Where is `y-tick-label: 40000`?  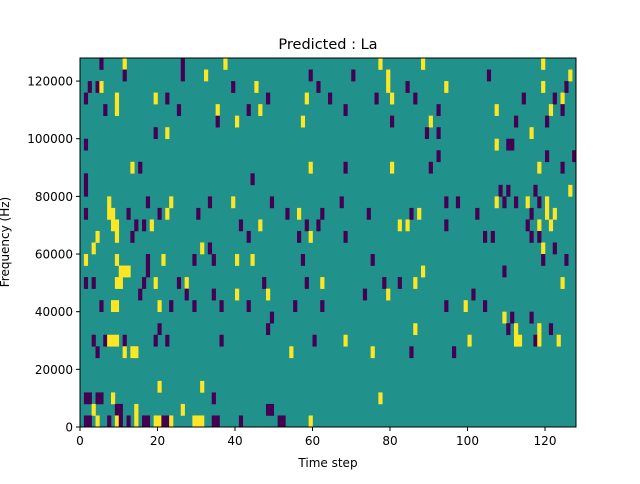 y-tick-label: 40000 is located at coordinates (54, 312).